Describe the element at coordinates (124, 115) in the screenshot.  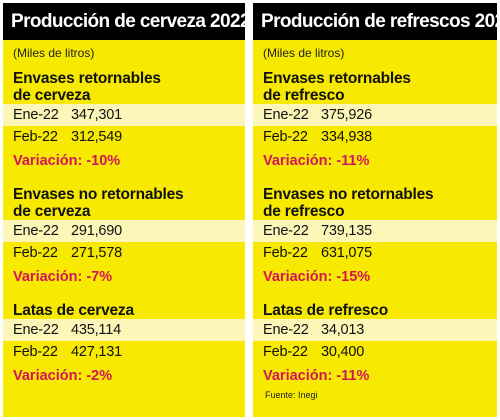
I see `data-row: Ene-22 347,301` at that location.